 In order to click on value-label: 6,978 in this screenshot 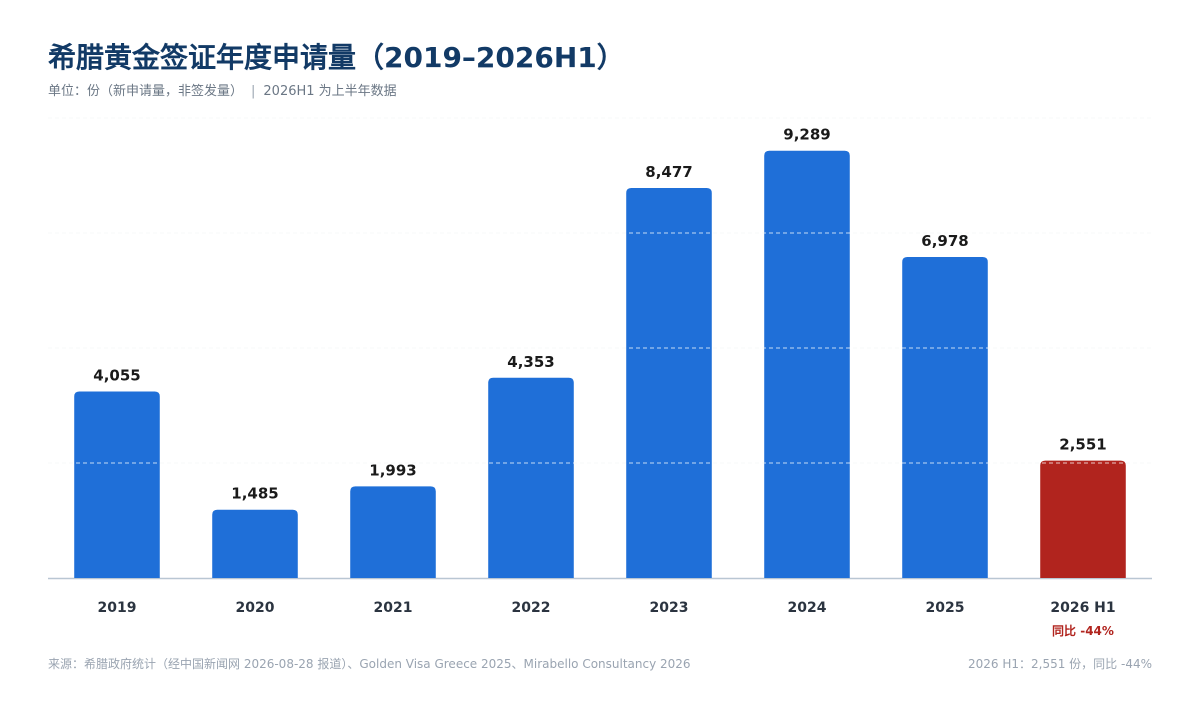, I will do `click(944, 241)`.